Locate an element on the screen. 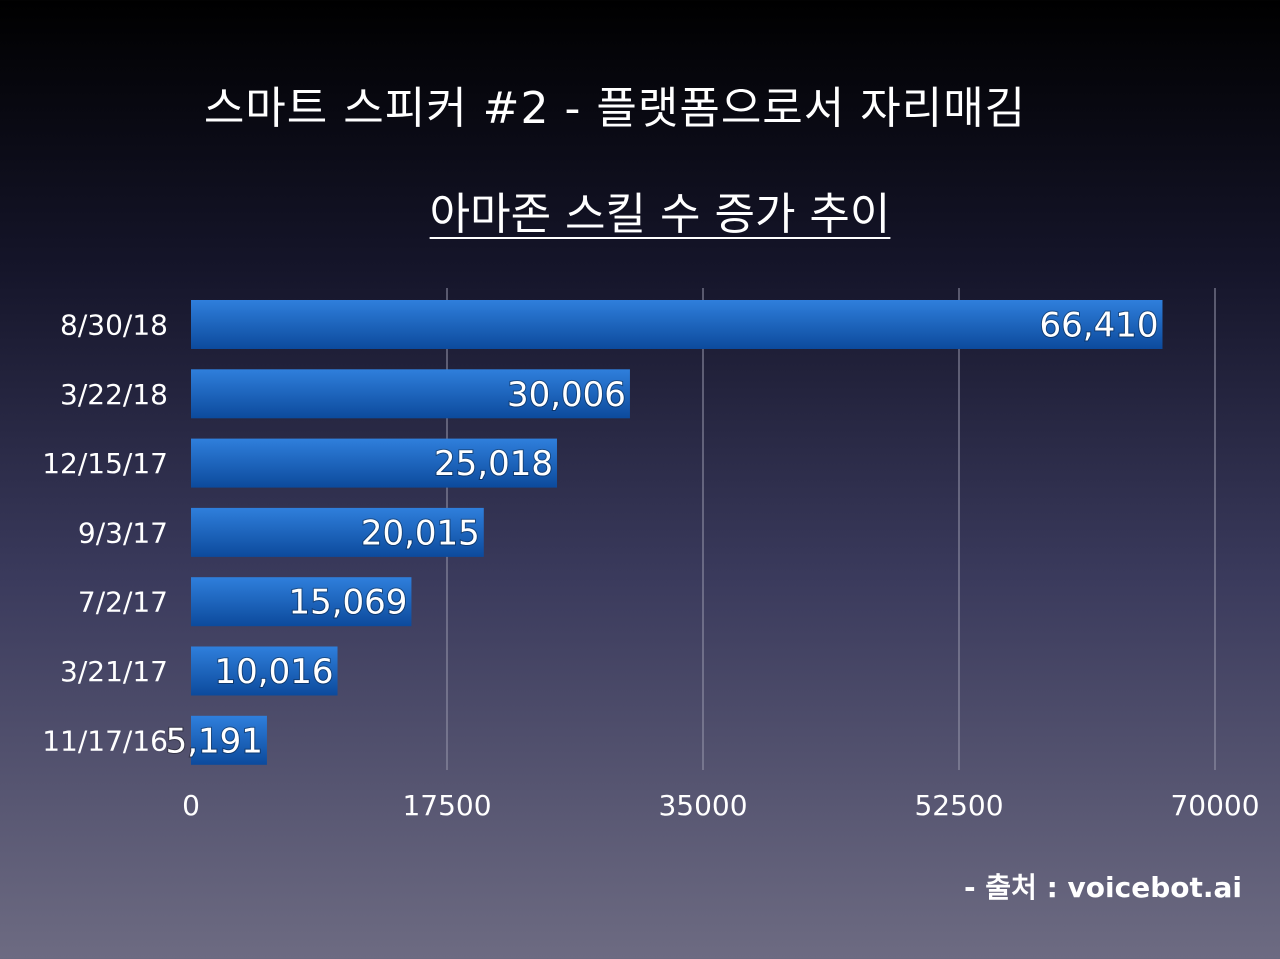 Image resolution: width=1280 pixels, height=959 pixels. data-label: 30,006 is located at coordinates (566, 395).